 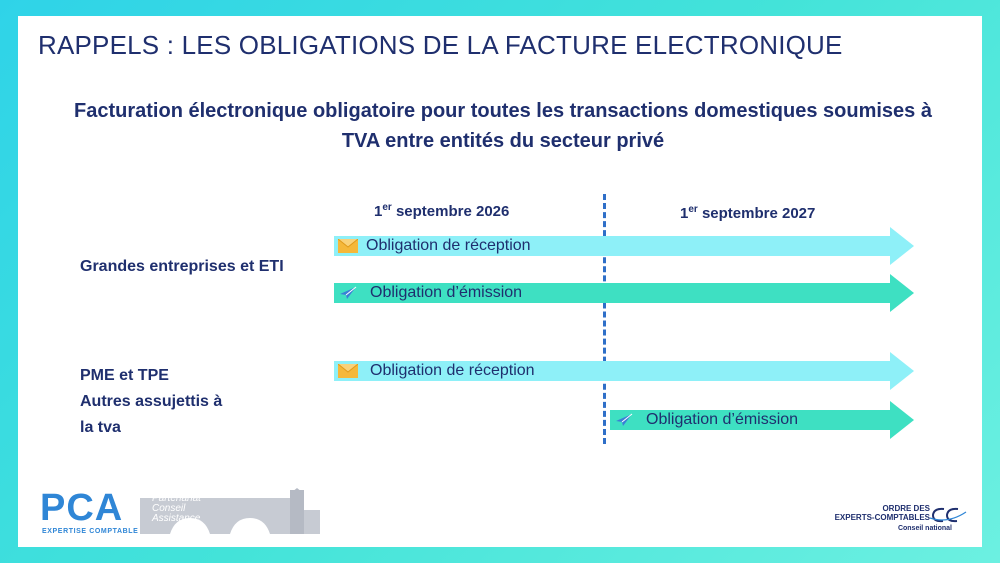 I want to click on arrow-reception-large: Obligation de réception, so click(x=624, y=246).